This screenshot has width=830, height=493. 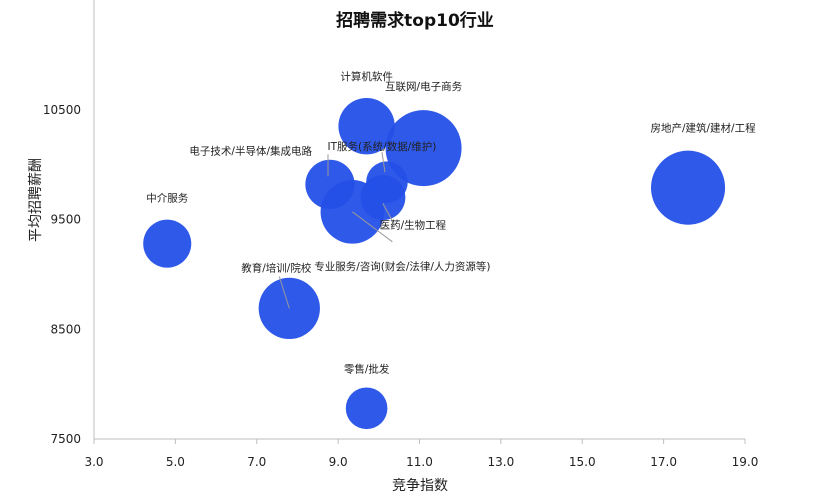 I want to click on bubble-label: 专业服务/咨询(财会/法律/人力资源等), so click(x=402, y=266).